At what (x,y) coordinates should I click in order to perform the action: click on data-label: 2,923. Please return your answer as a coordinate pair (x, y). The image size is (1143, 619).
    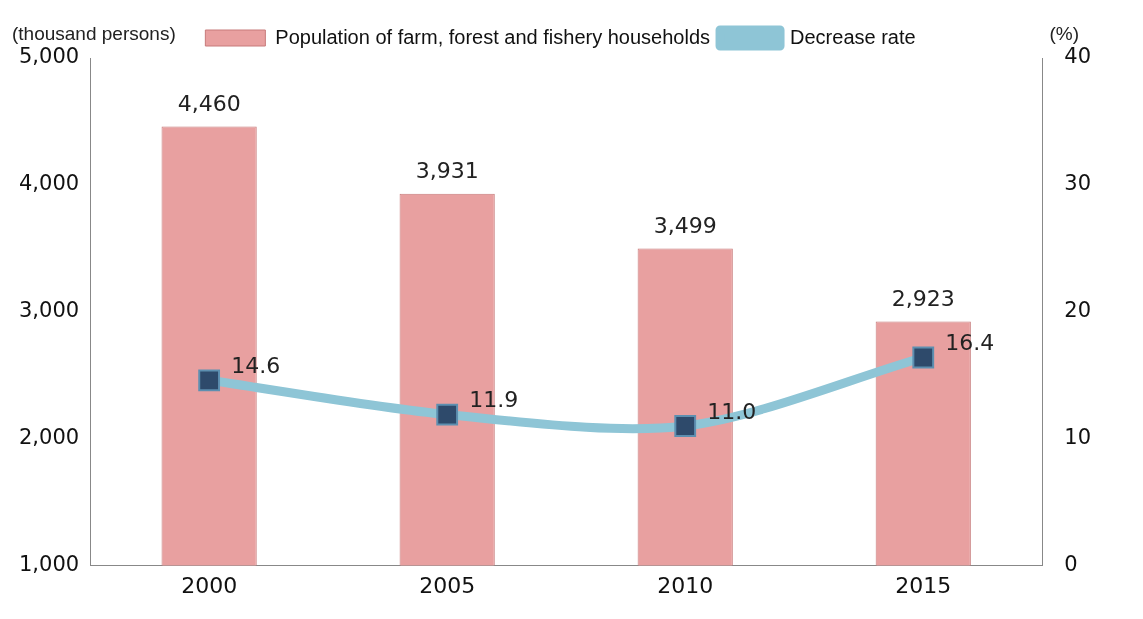
    Looking at the image, I should click on (923, 299).